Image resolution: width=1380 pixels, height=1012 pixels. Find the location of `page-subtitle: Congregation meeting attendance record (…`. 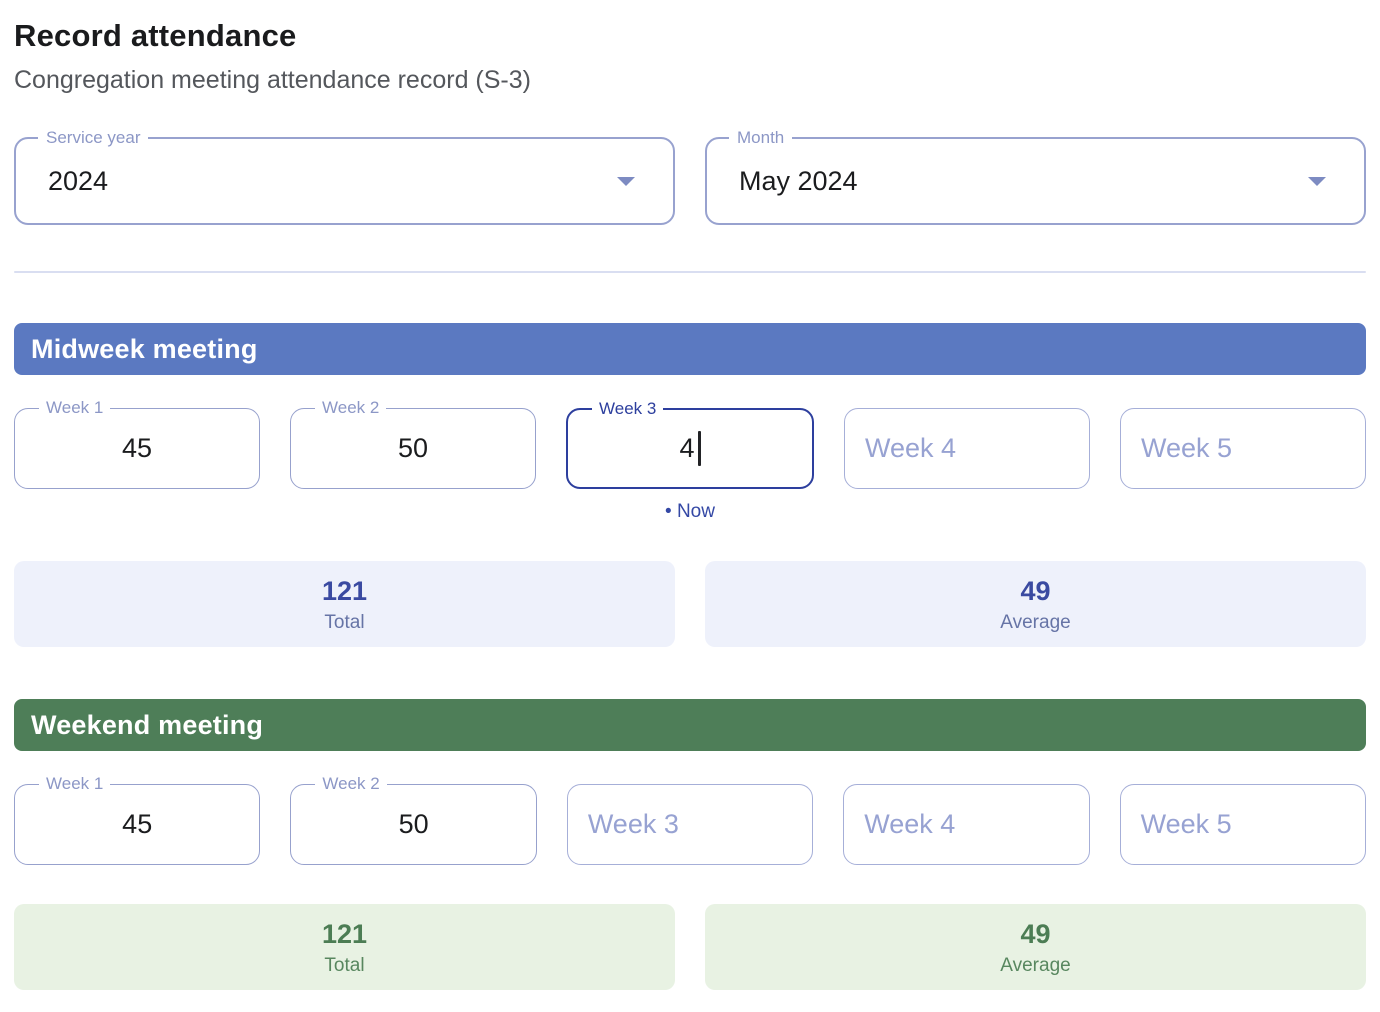

page-subtitle: Congregation meeting attendance record (… is located at coordinates (272, 80).